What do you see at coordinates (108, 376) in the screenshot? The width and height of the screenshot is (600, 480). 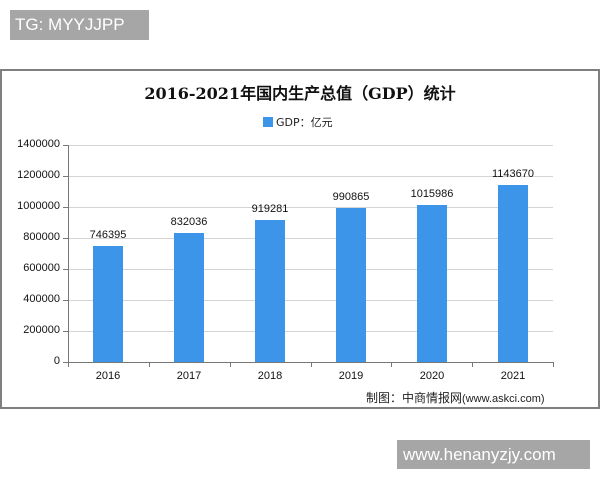 I see `x-tick-label: 2016` at bounding box center [108, 376].